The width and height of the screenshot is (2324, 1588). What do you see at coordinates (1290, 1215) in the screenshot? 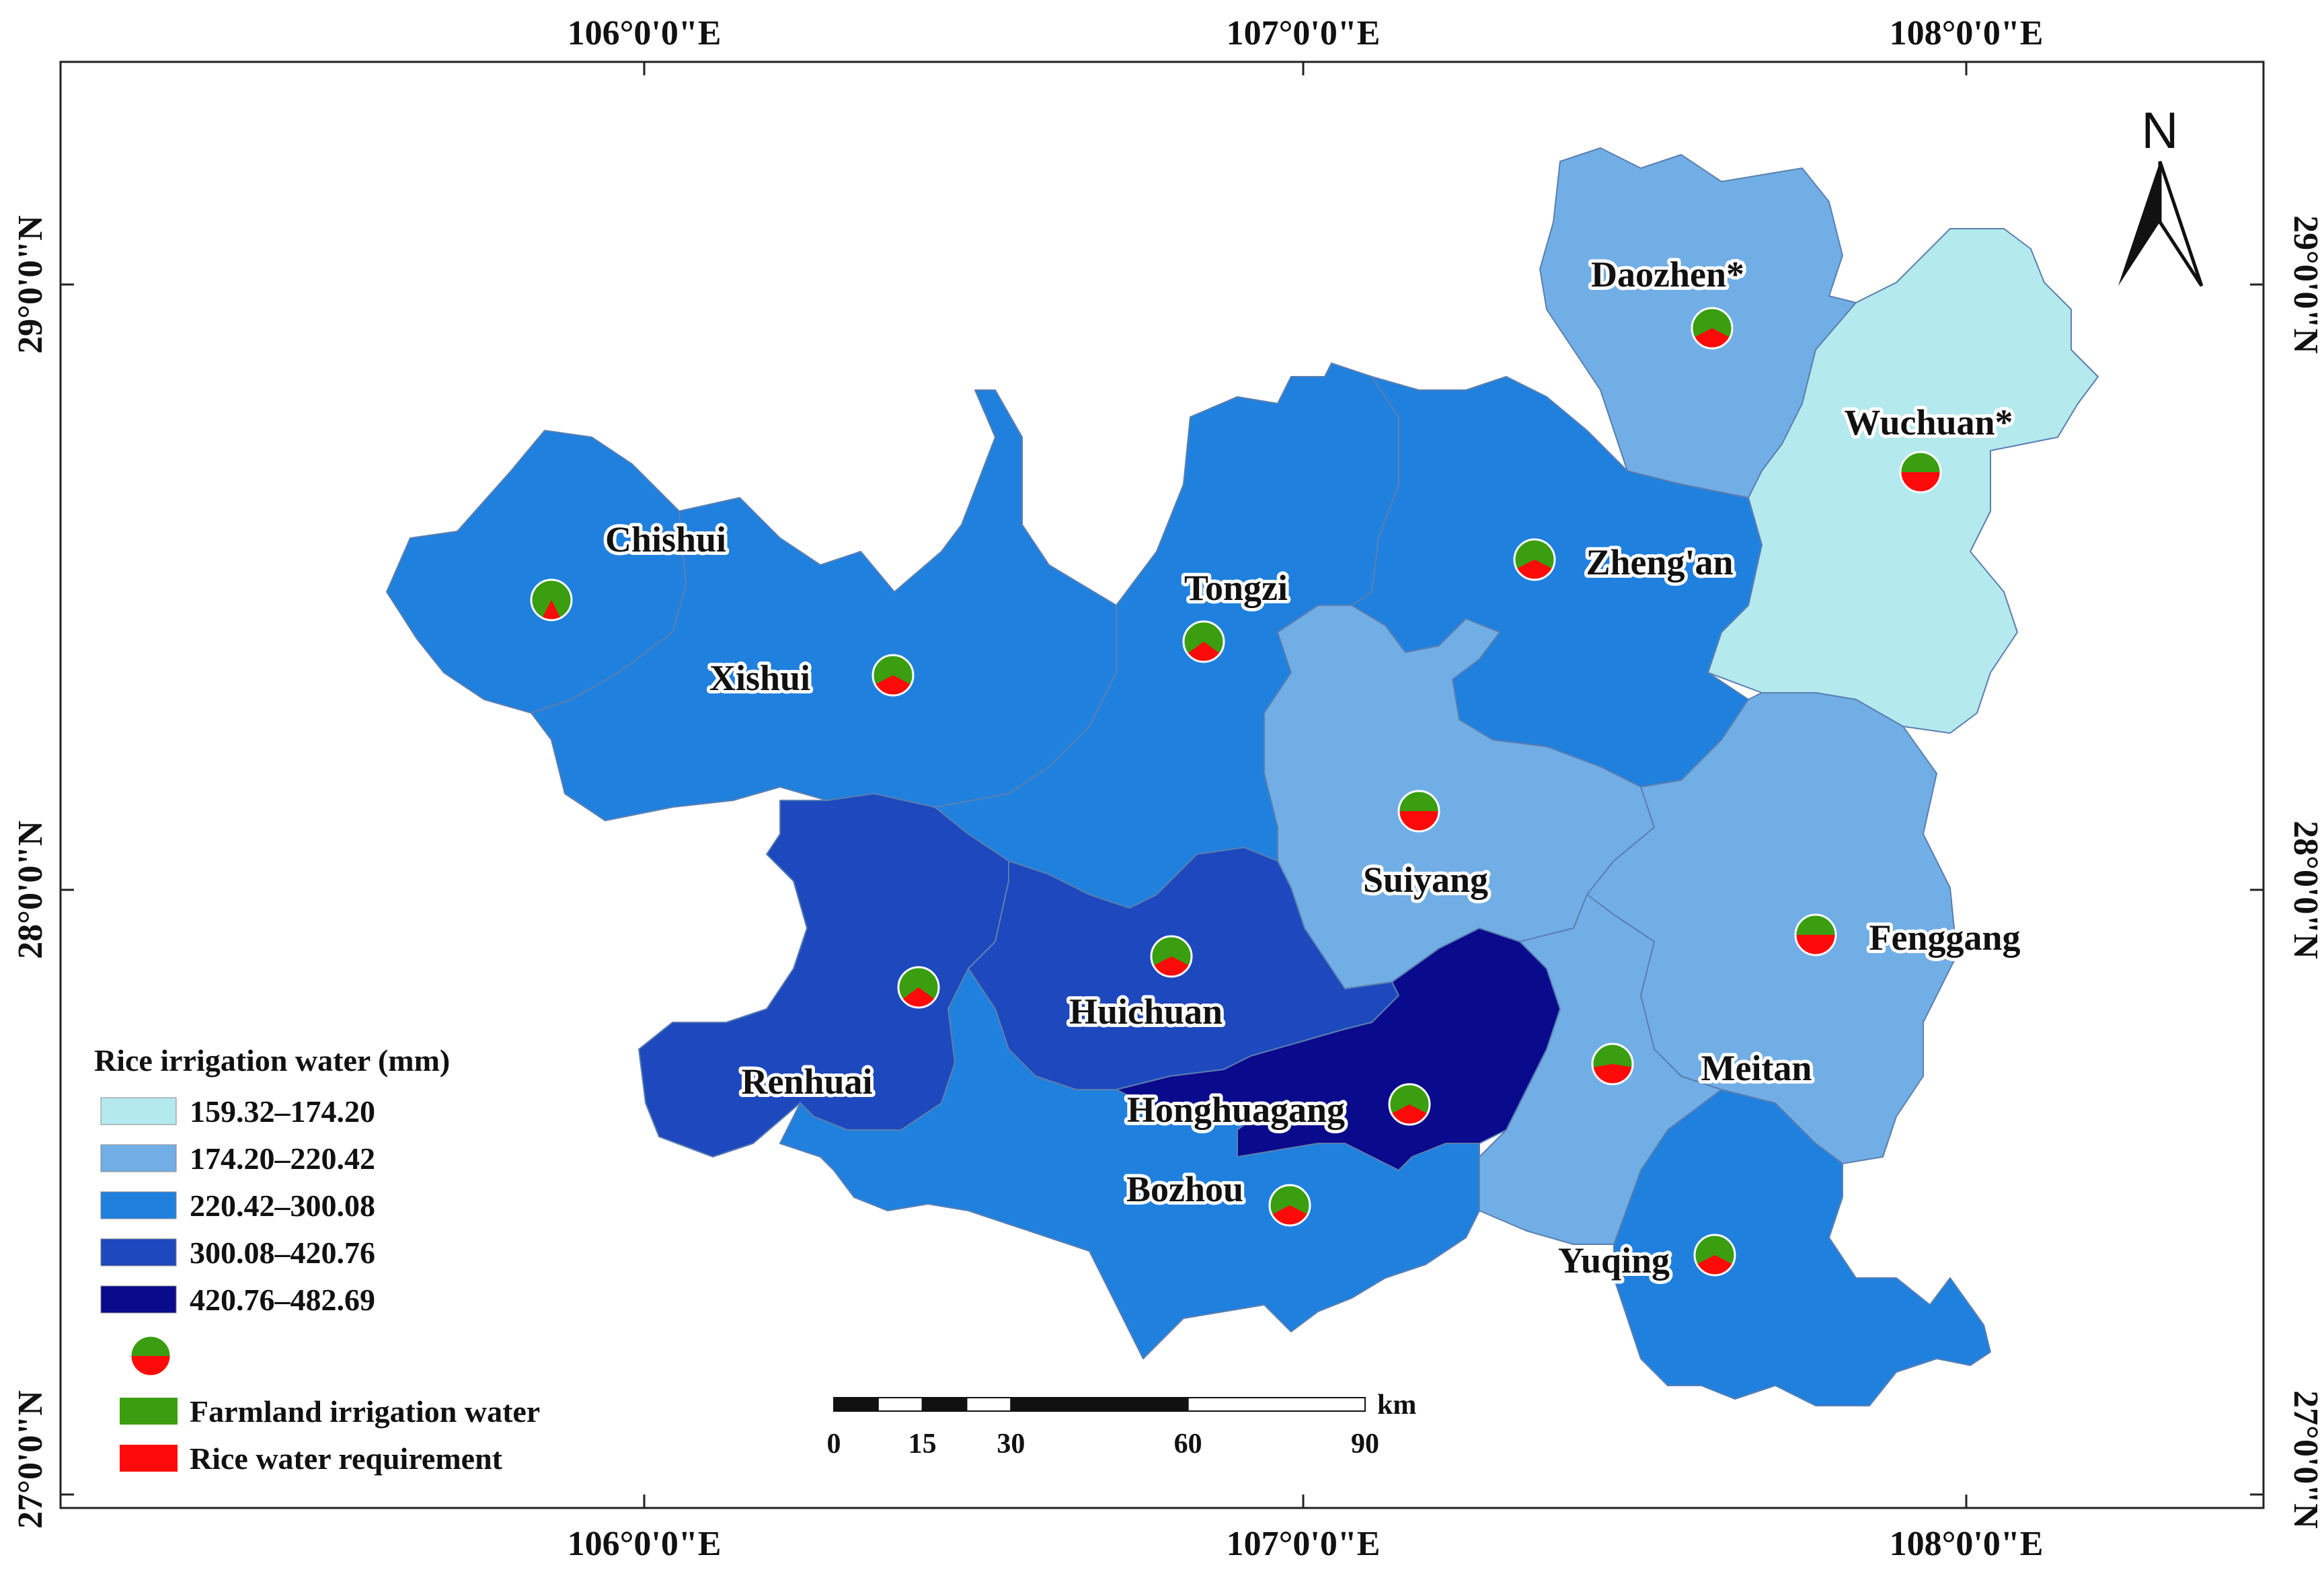
I see `pie-bozhou-red-slice` at bounding box center [1290, 1215].